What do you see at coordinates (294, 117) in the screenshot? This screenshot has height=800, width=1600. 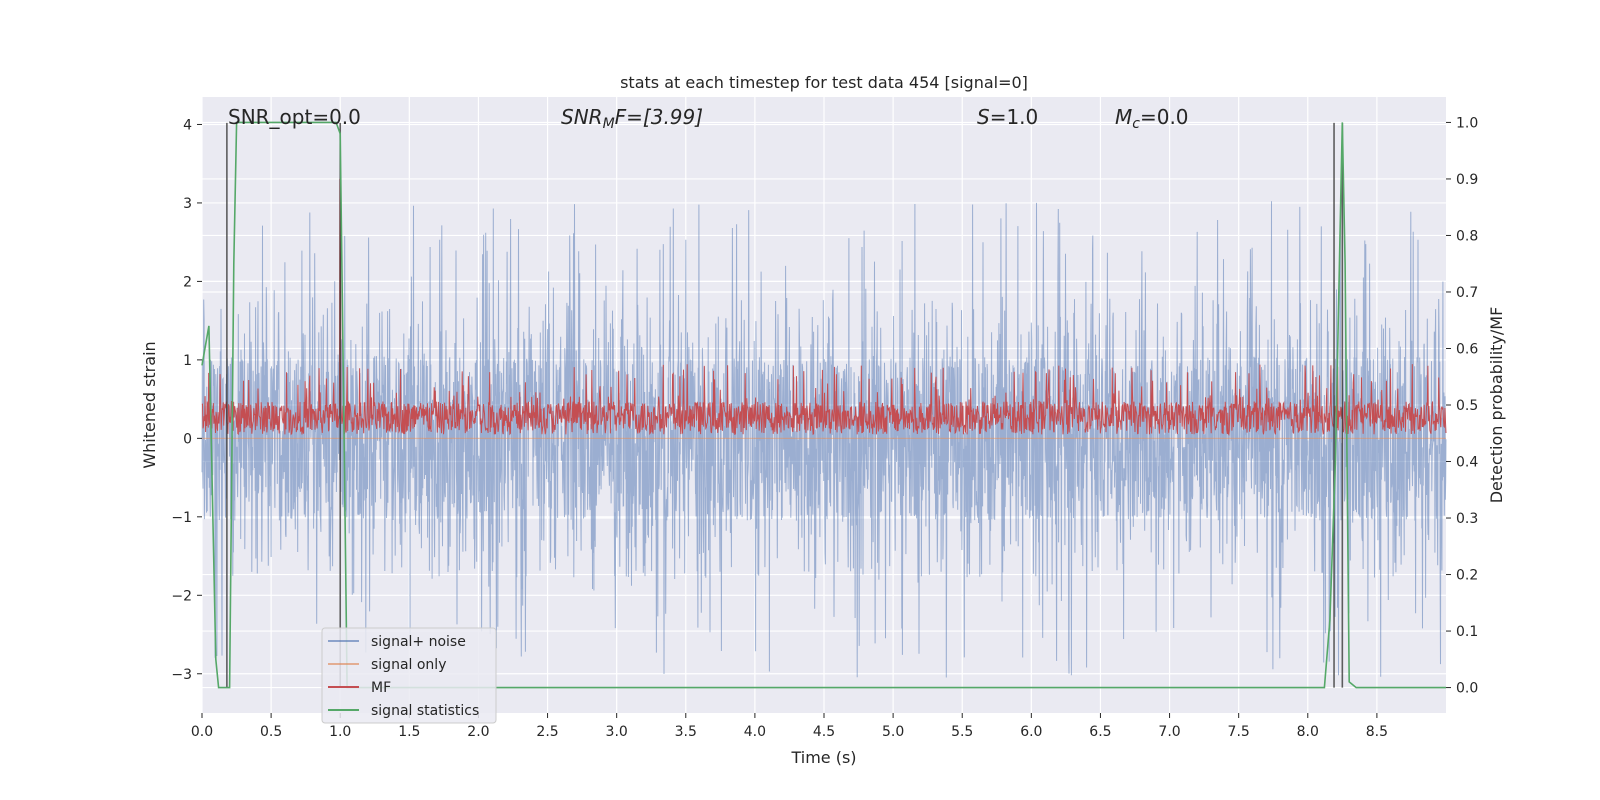 I see `annotation-snr-opt: SNR_opt=0.0` at bounding box center [294, 117].